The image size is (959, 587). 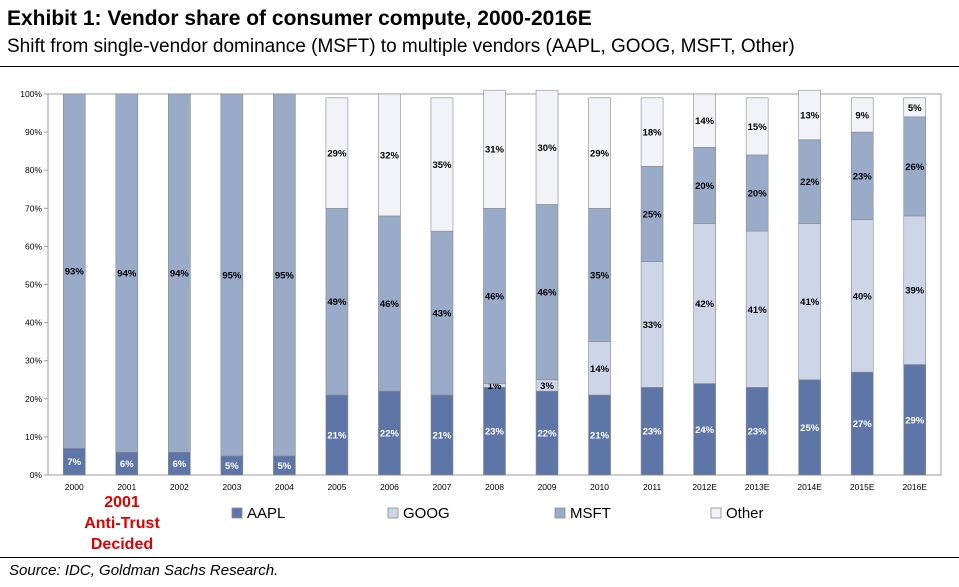 What do you see at coordinates (497, 513) in the screenshot?
I see `legend: AAPL GOOG MSFT Other` at bounding box center [497, 513].